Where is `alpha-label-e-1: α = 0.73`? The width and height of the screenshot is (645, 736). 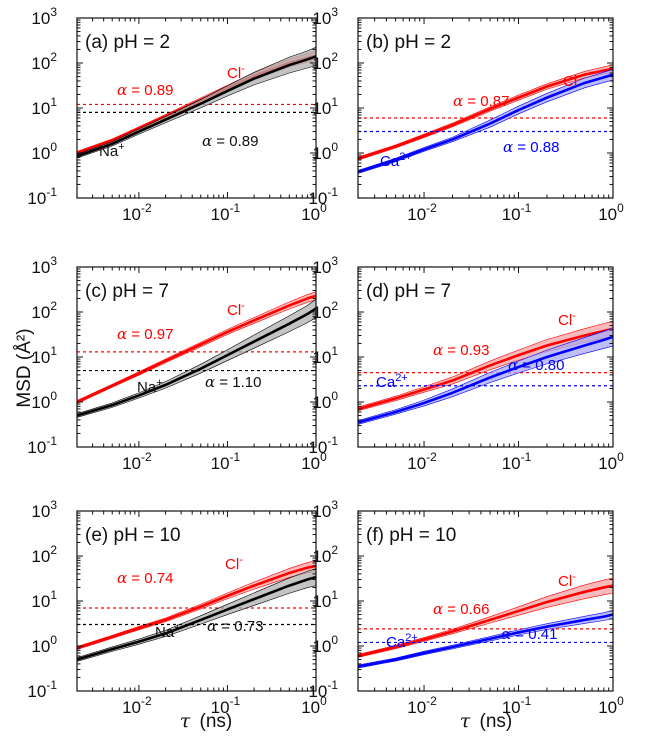 alpha-label-e-1: α = 0.73 is located at coordinates (235, 626).